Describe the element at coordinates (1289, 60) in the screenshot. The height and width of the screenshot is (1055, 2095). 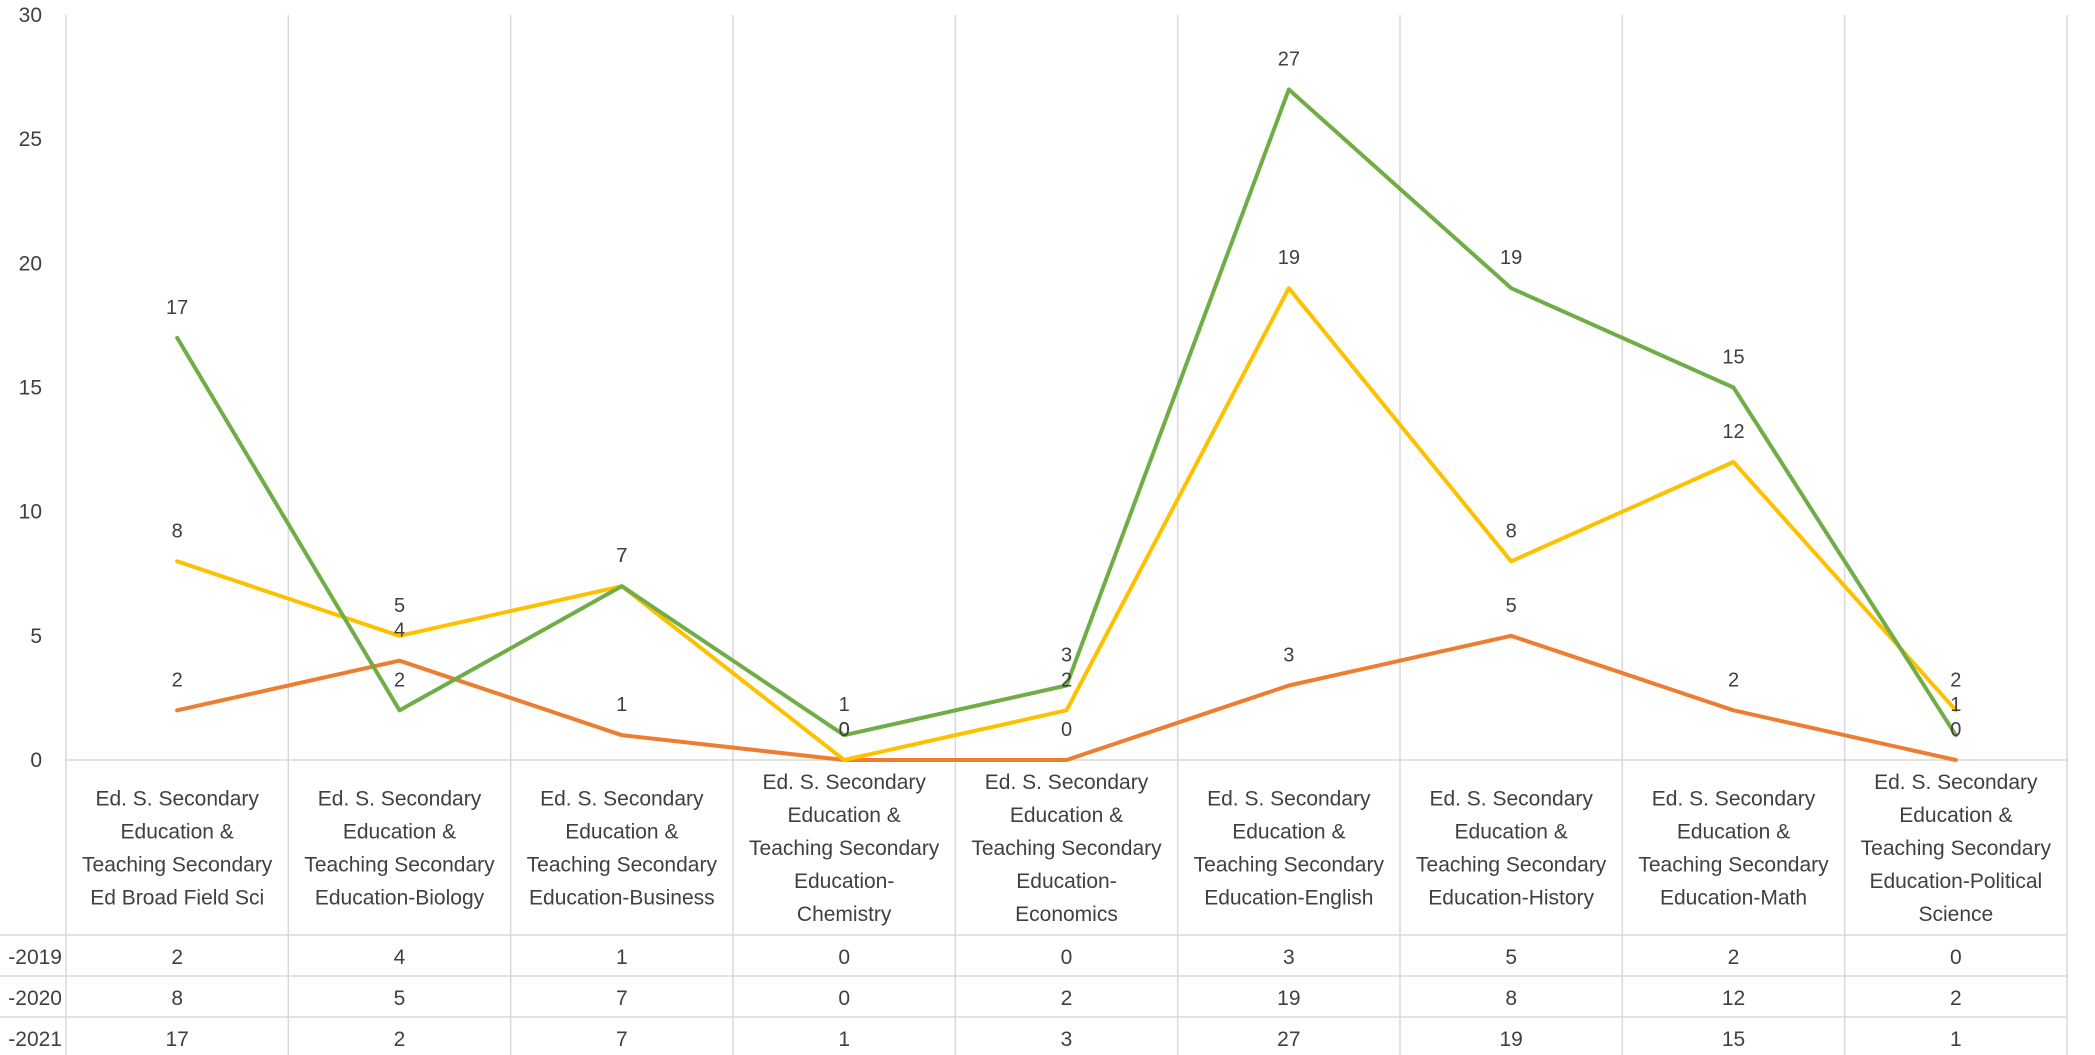
I see `data-label: 27` at that location.